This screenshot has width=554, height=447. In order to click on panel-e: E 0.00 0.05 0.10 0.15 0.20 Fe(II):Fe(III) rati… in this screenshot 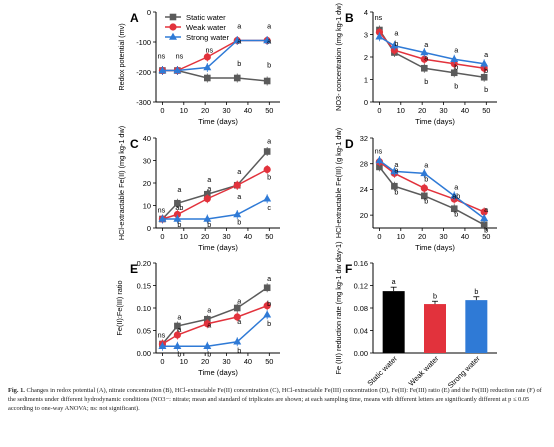, I will do `click(197, 318)`.